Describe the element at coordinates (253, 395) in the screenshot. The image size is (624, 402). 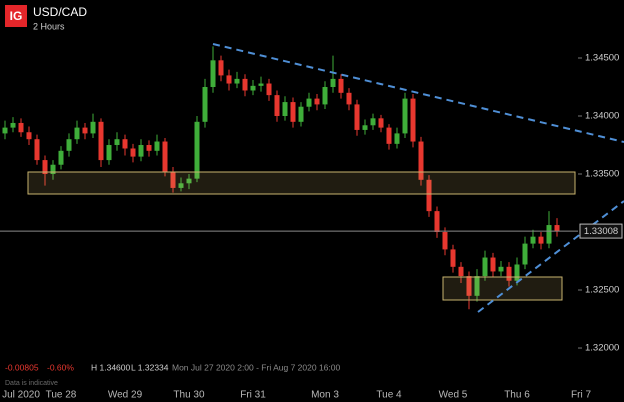
I see `x-tick-label: Fri 31` at that location.